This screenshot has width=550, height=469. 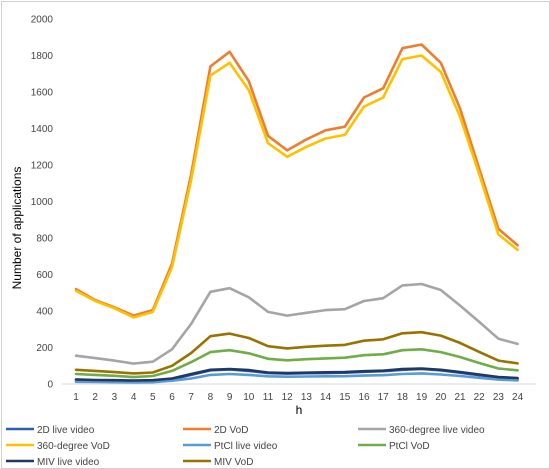 I want to click on x-tick-label: 9, so click(x=230, y=397).